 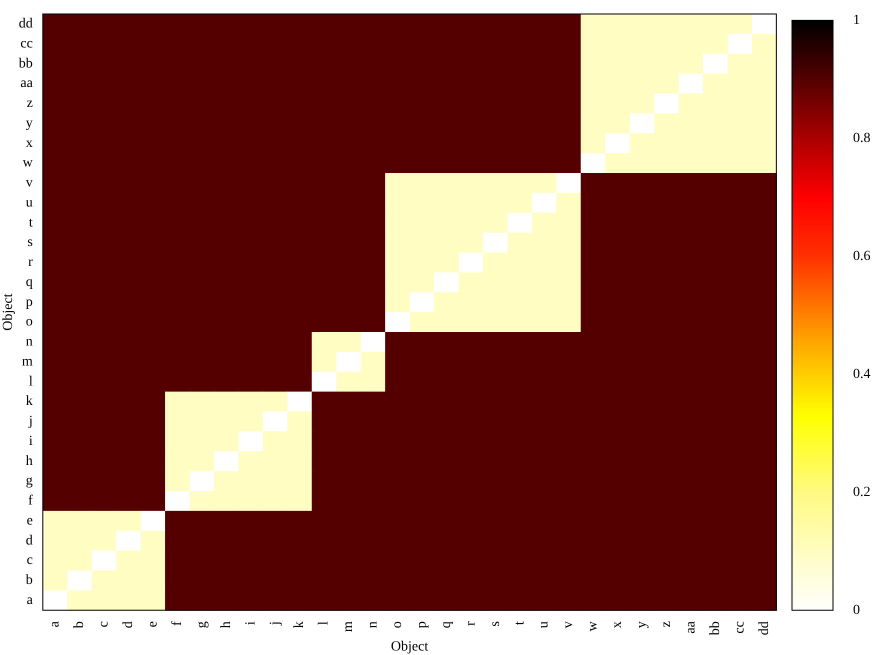 What do you see at coordinates (29, 302) in the screenshot?
I see `y-tick-label: p` at bounding box center [29, 302].